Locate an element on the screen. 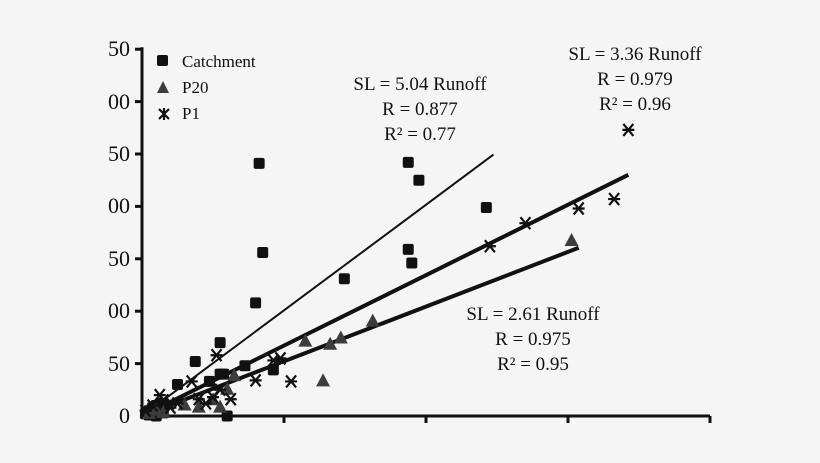  legend-label-catchment: Catchment is located at coordinates (219, 61).